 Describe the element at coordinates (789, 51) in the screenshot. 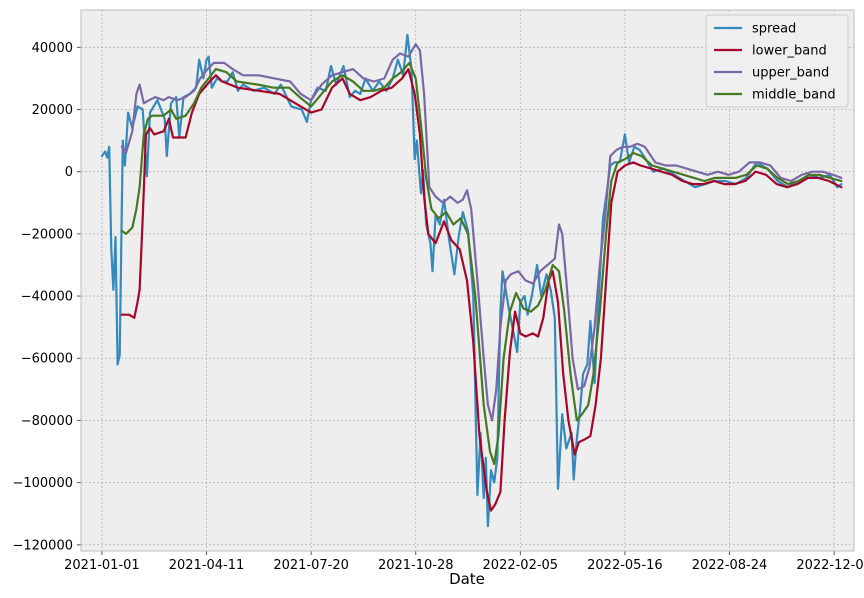

I see `legend-label-lower-band: lower_band` at that location.